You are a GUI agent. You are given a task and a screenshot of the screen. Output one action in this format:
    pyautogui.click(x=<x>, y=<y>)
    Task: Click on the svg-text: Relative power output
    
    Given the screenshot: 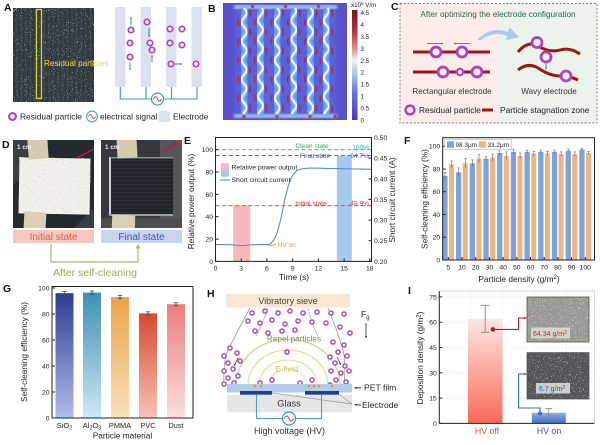 What is the action you would take?
    pyautogui.click(x=265, y=168)
    